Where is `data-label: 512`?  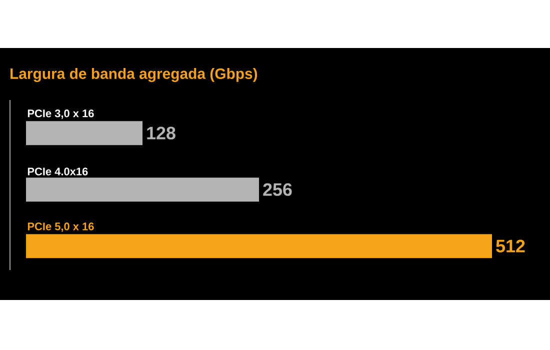 data-label: 512 is located at coordinates (510, 246).